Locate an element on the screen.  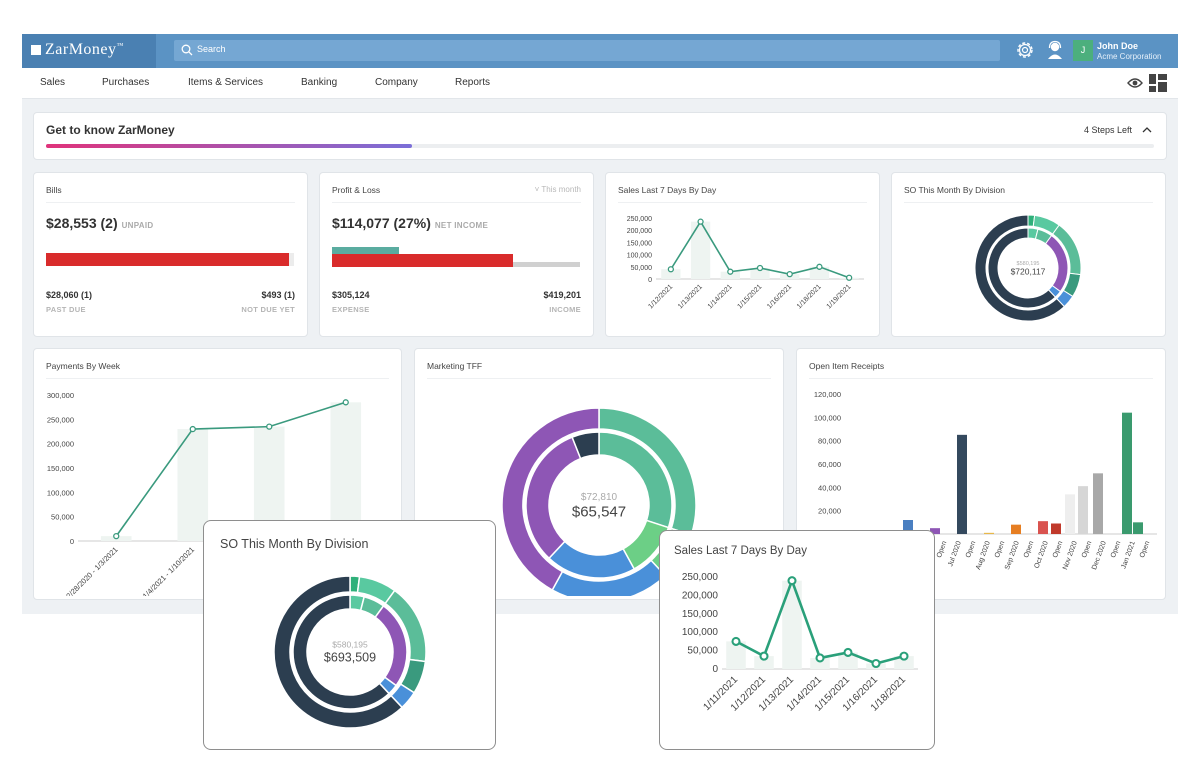
x-tick-label: Dec 2020 is located at coordinates (1099, 555).